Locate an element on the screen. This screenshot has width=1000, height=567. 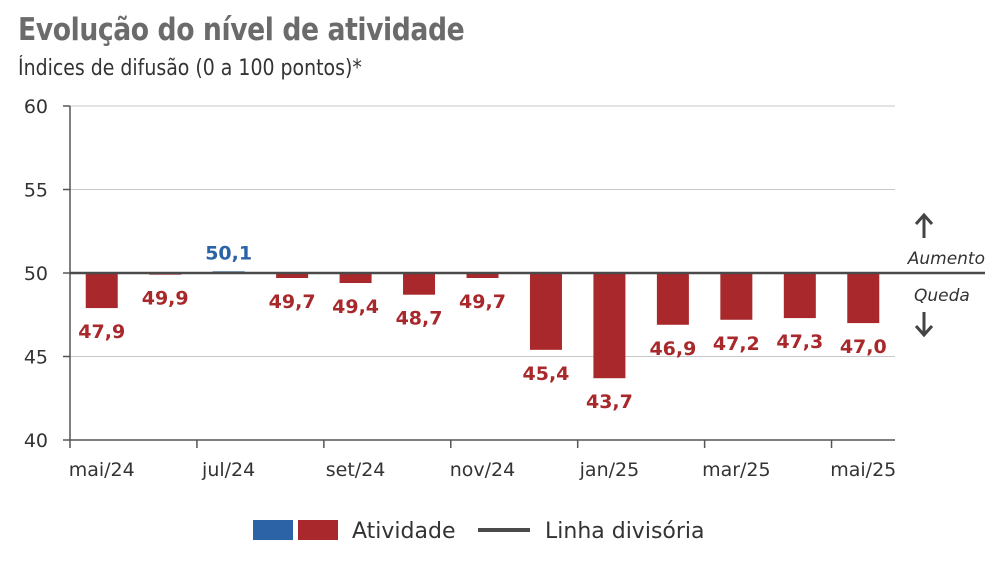
data-label: 49,4 is located at coordinates (355, 307).